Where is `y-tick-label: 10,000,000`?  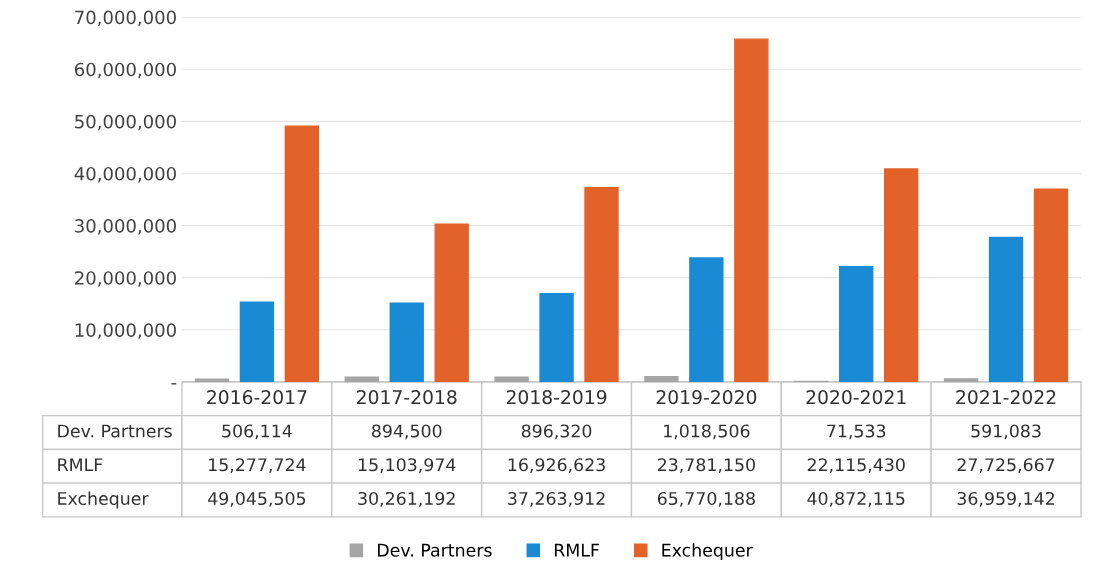 y-tick-label: 10,000,000 is located at coordinates (125, 331).